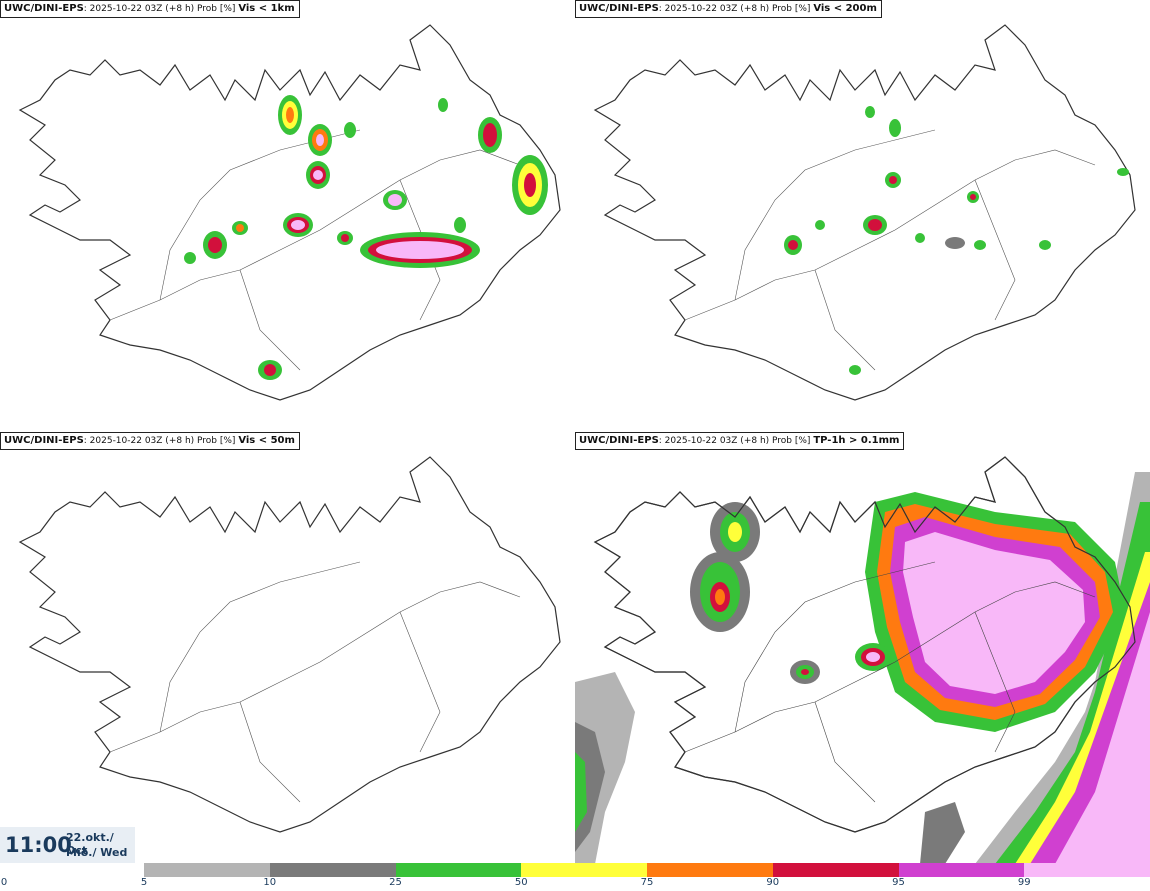 The width and height of the screenshot is (1150, 891). What do you see at coordinates (4, 882) in the screenshot?
I see `colorbar-tick-label: 0` at bounding box center [4, 882].